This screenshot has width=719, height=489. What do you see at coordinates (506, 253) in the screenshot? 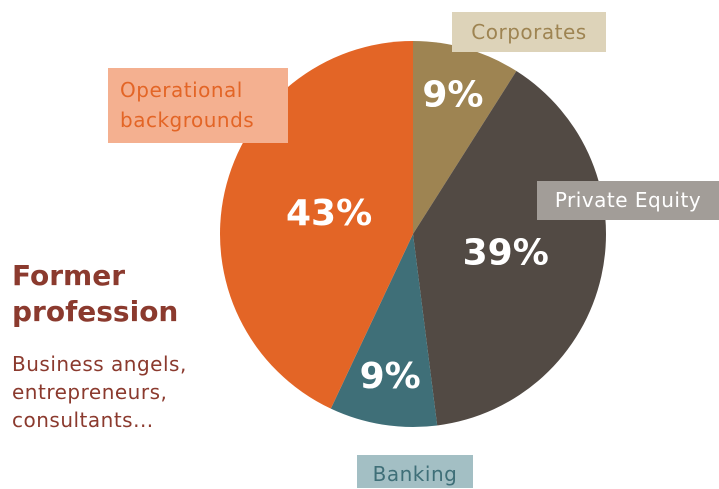
I see `data-label: 39%` at bounding box center [506, 253].